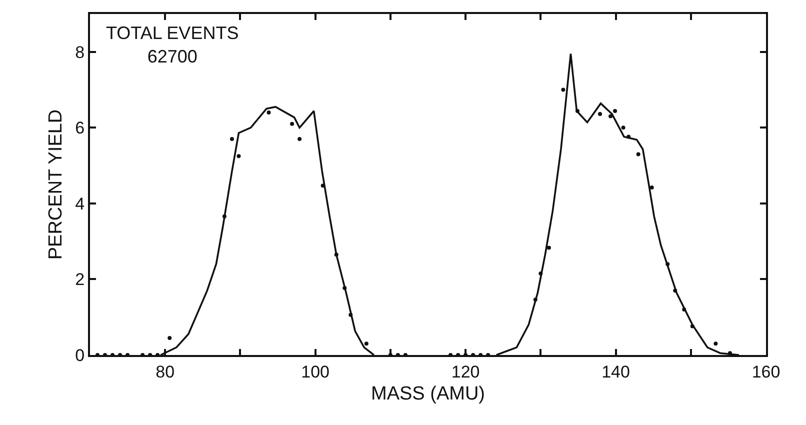  Describe the element at coordinates (428, 394) in the screenshot. I see `x-axis-title: MASS (AMU)` at that location.